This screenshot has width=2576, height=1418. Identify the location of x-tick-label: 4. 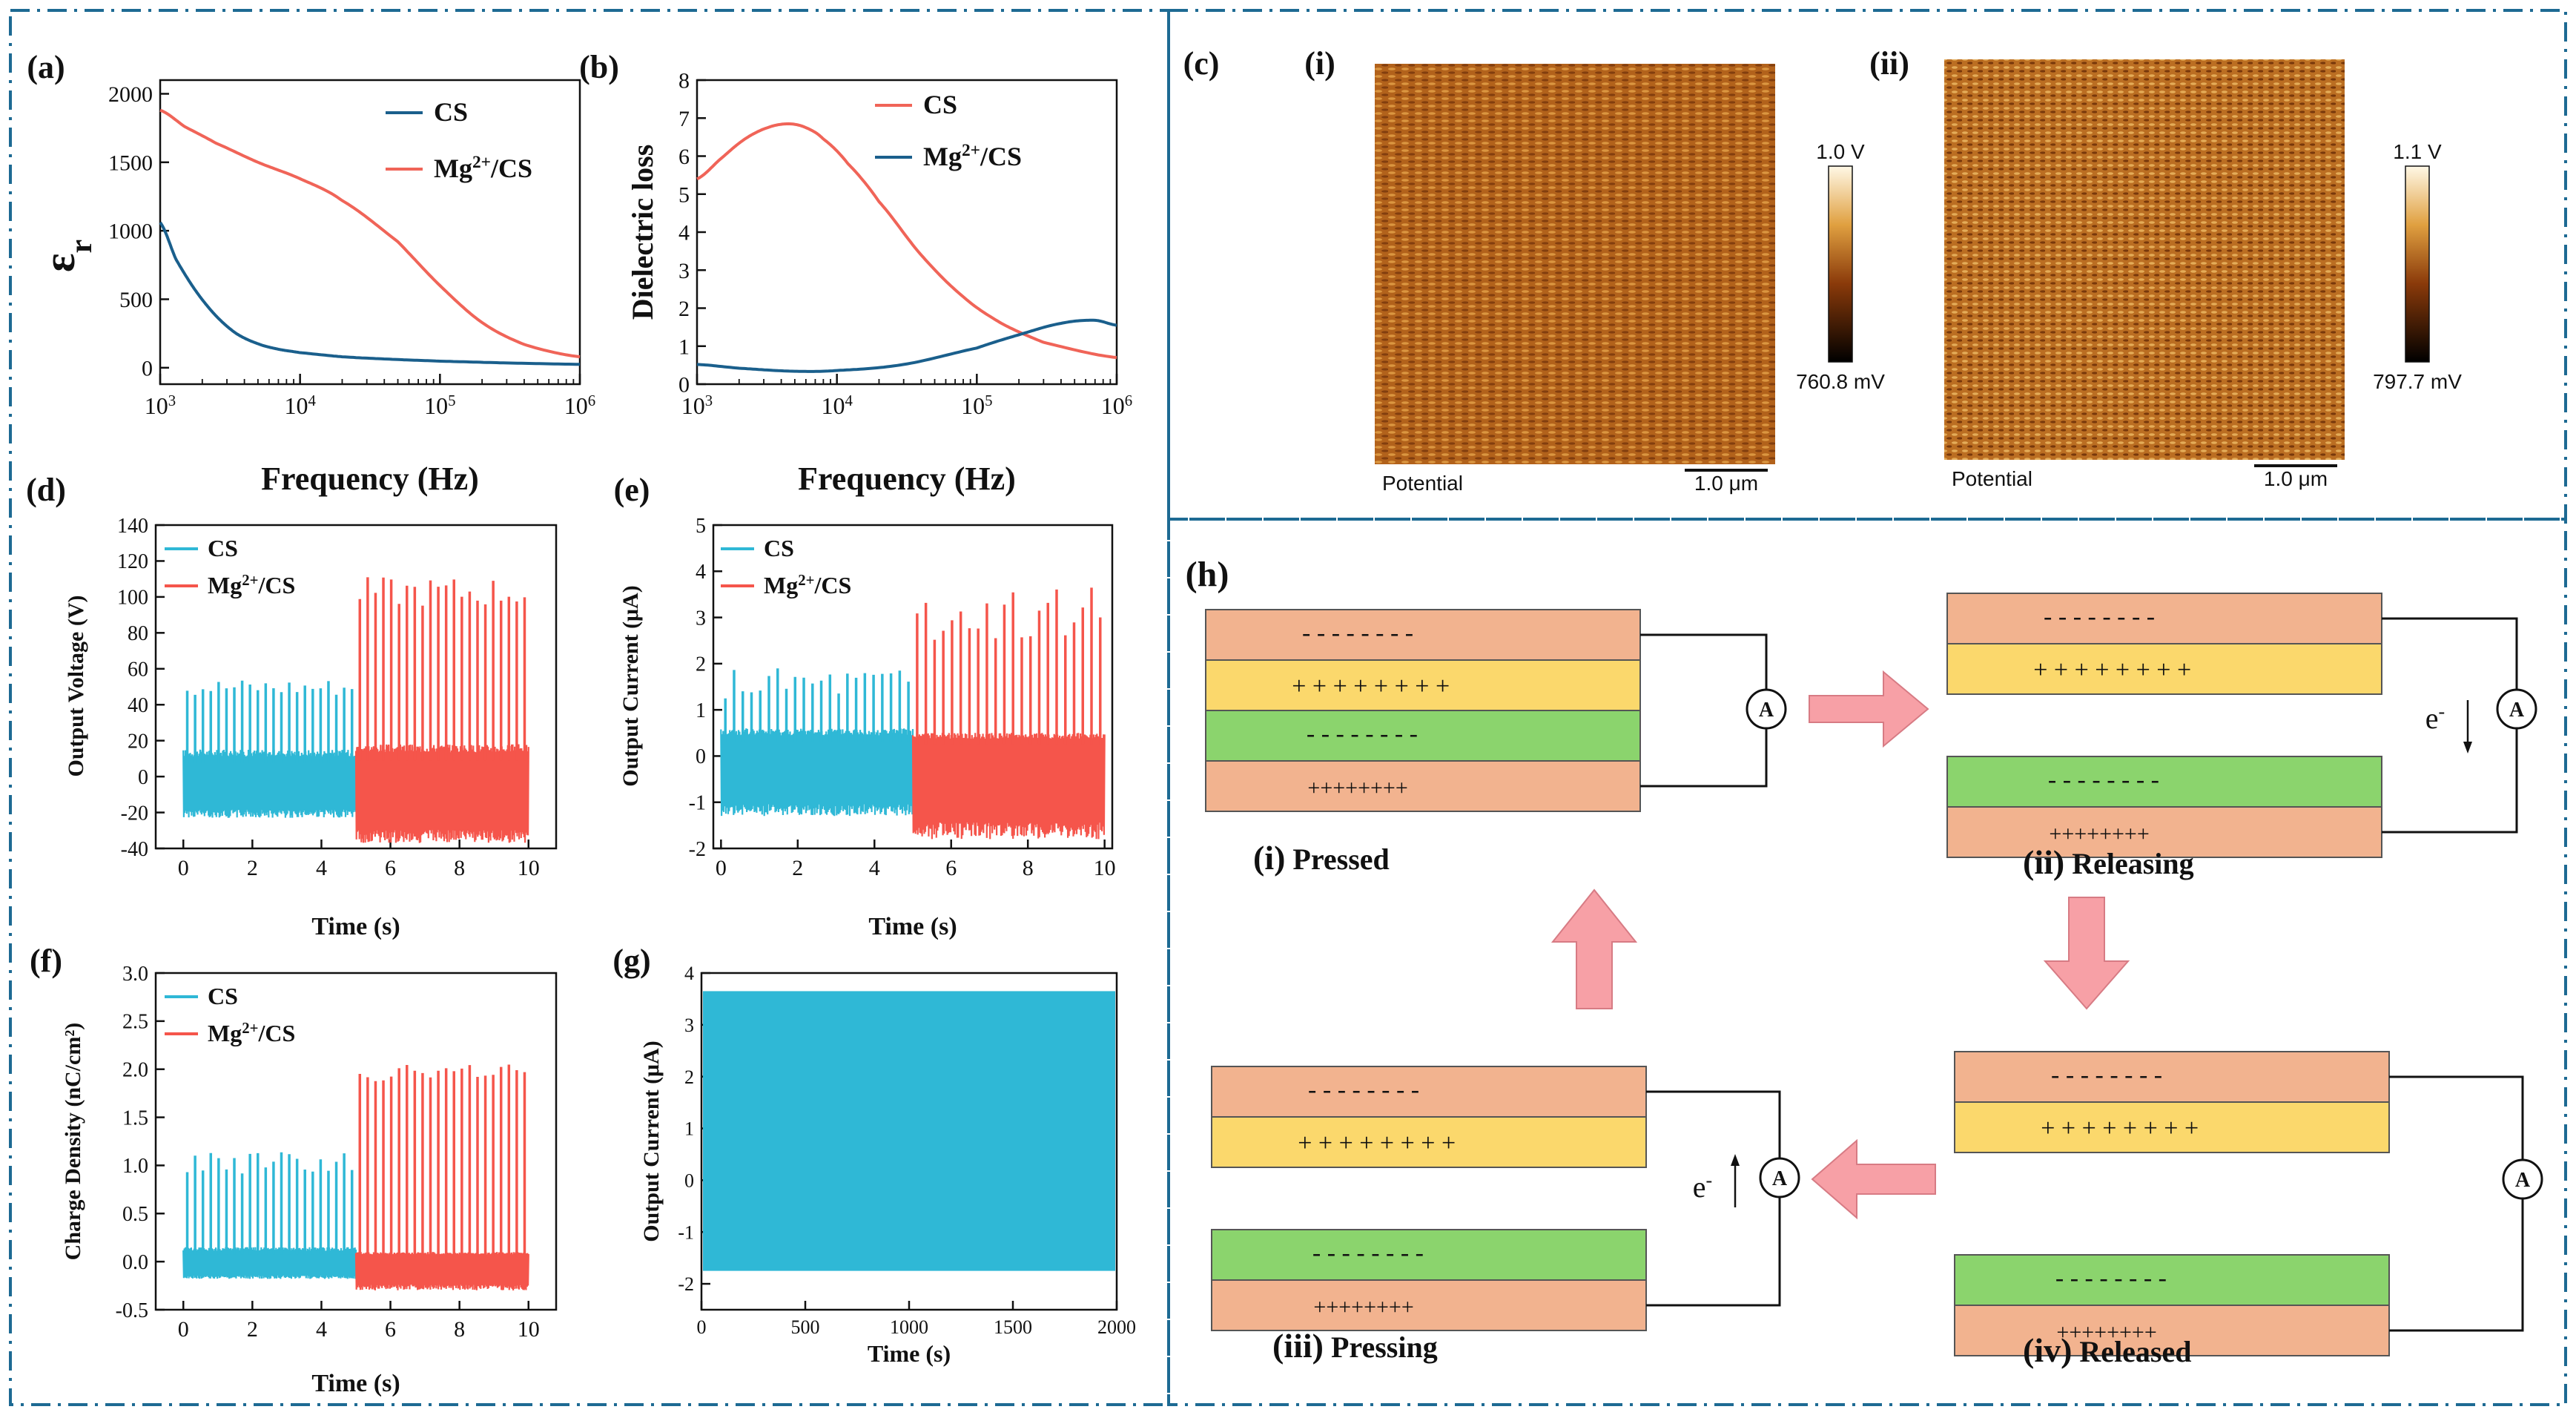
(321, 868).